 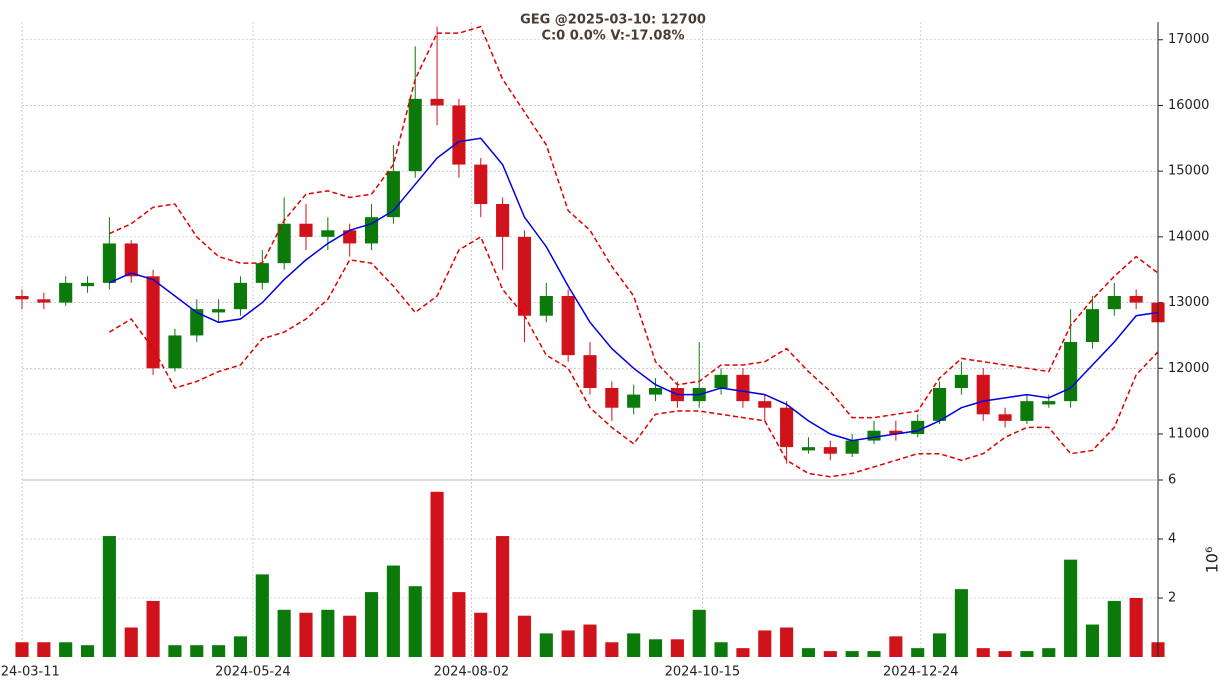 What do you see at coordinates (612, 36) in the screenshot?
I see `chart-subtitle: C:0 0.0% V:-17.08%` at bounding box center [612, 36].